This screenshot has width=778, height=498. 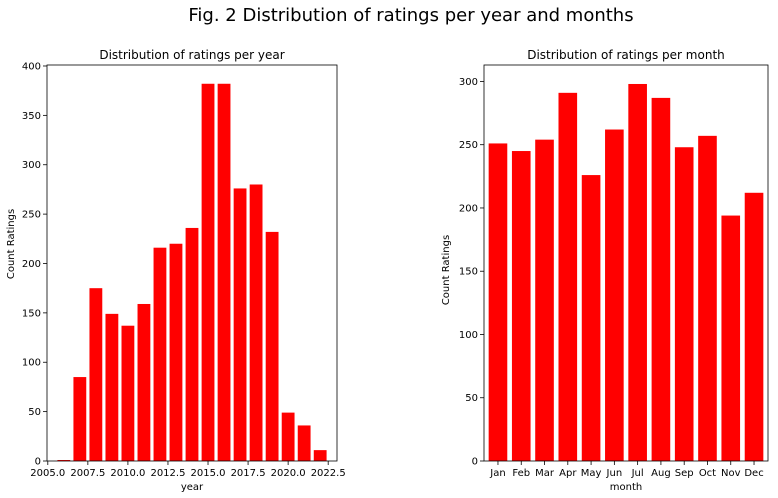 What do you see at coordinates (127, 473) in the screenshot?
I see `year-x-tick-label: 2010.0` at bounding box center [127, 473].